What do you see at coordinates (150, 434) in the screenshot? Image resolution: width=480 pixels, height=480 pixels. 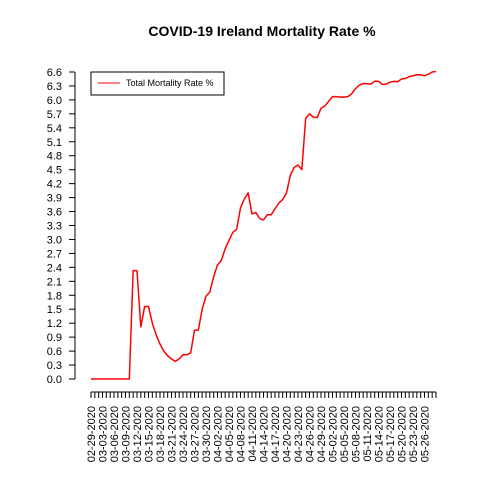 I see `x-tick-label: 03-15-2020` at bounding box center [150, 434].